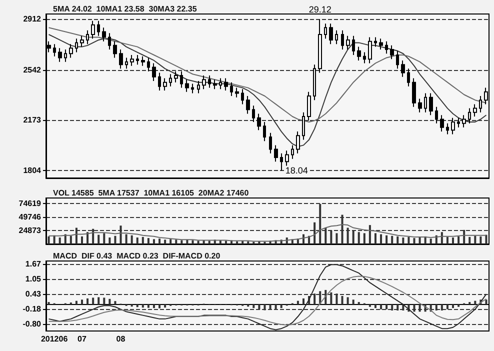  What do you see at coordinates (32, 309) in the screenshot?
I see `y-tick-label: -0.18` at bounding box center [32, 309].